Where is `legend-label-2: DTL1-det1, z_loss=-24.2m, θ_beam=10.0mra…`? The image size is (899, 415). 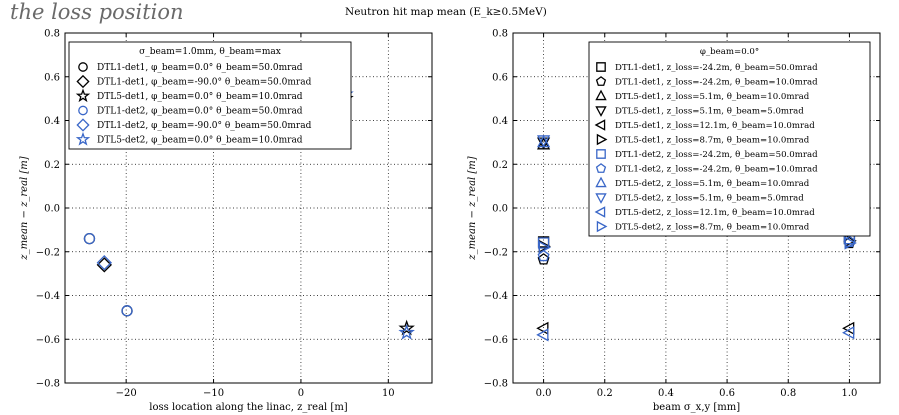 legend-label-2: DTL1-det1, z_loss=-24.2m, θ_beam=10.0mra… is located at coordinates (716, 83).